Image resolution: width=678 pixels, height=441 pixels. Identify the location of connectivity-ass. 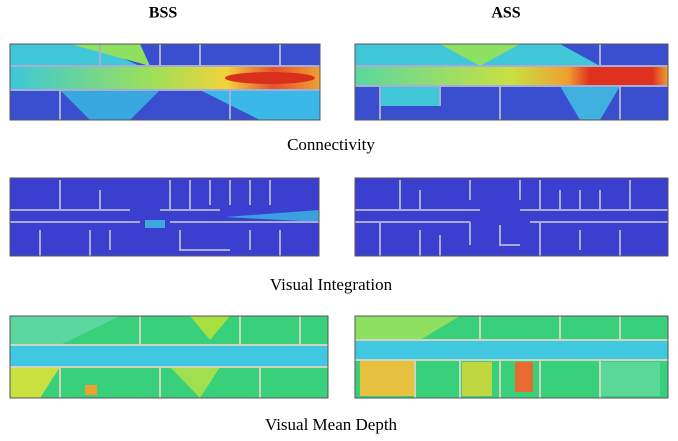
(511, 82).